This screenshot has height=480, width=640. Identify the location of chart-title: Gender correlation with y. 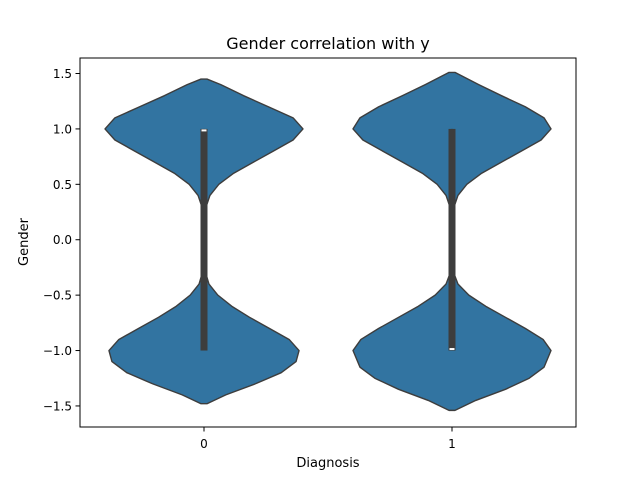
(327, 43).